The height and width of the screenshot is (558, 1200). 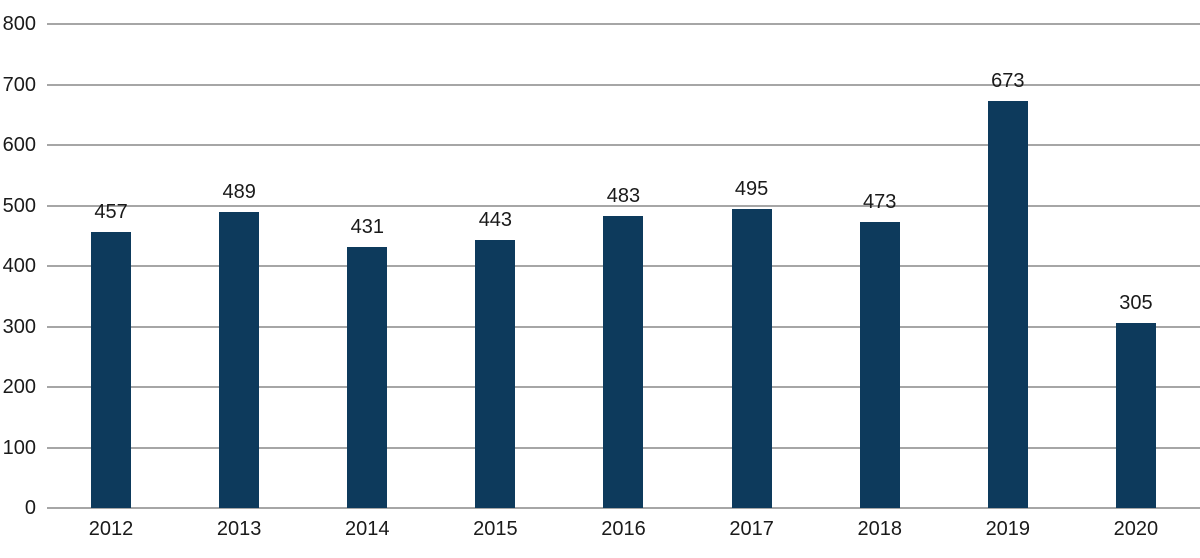 What do you see at coordinates (1136, 529) in the screenshot?
I see `x-axis-label: 2020` at bounding box center [1136, 529].